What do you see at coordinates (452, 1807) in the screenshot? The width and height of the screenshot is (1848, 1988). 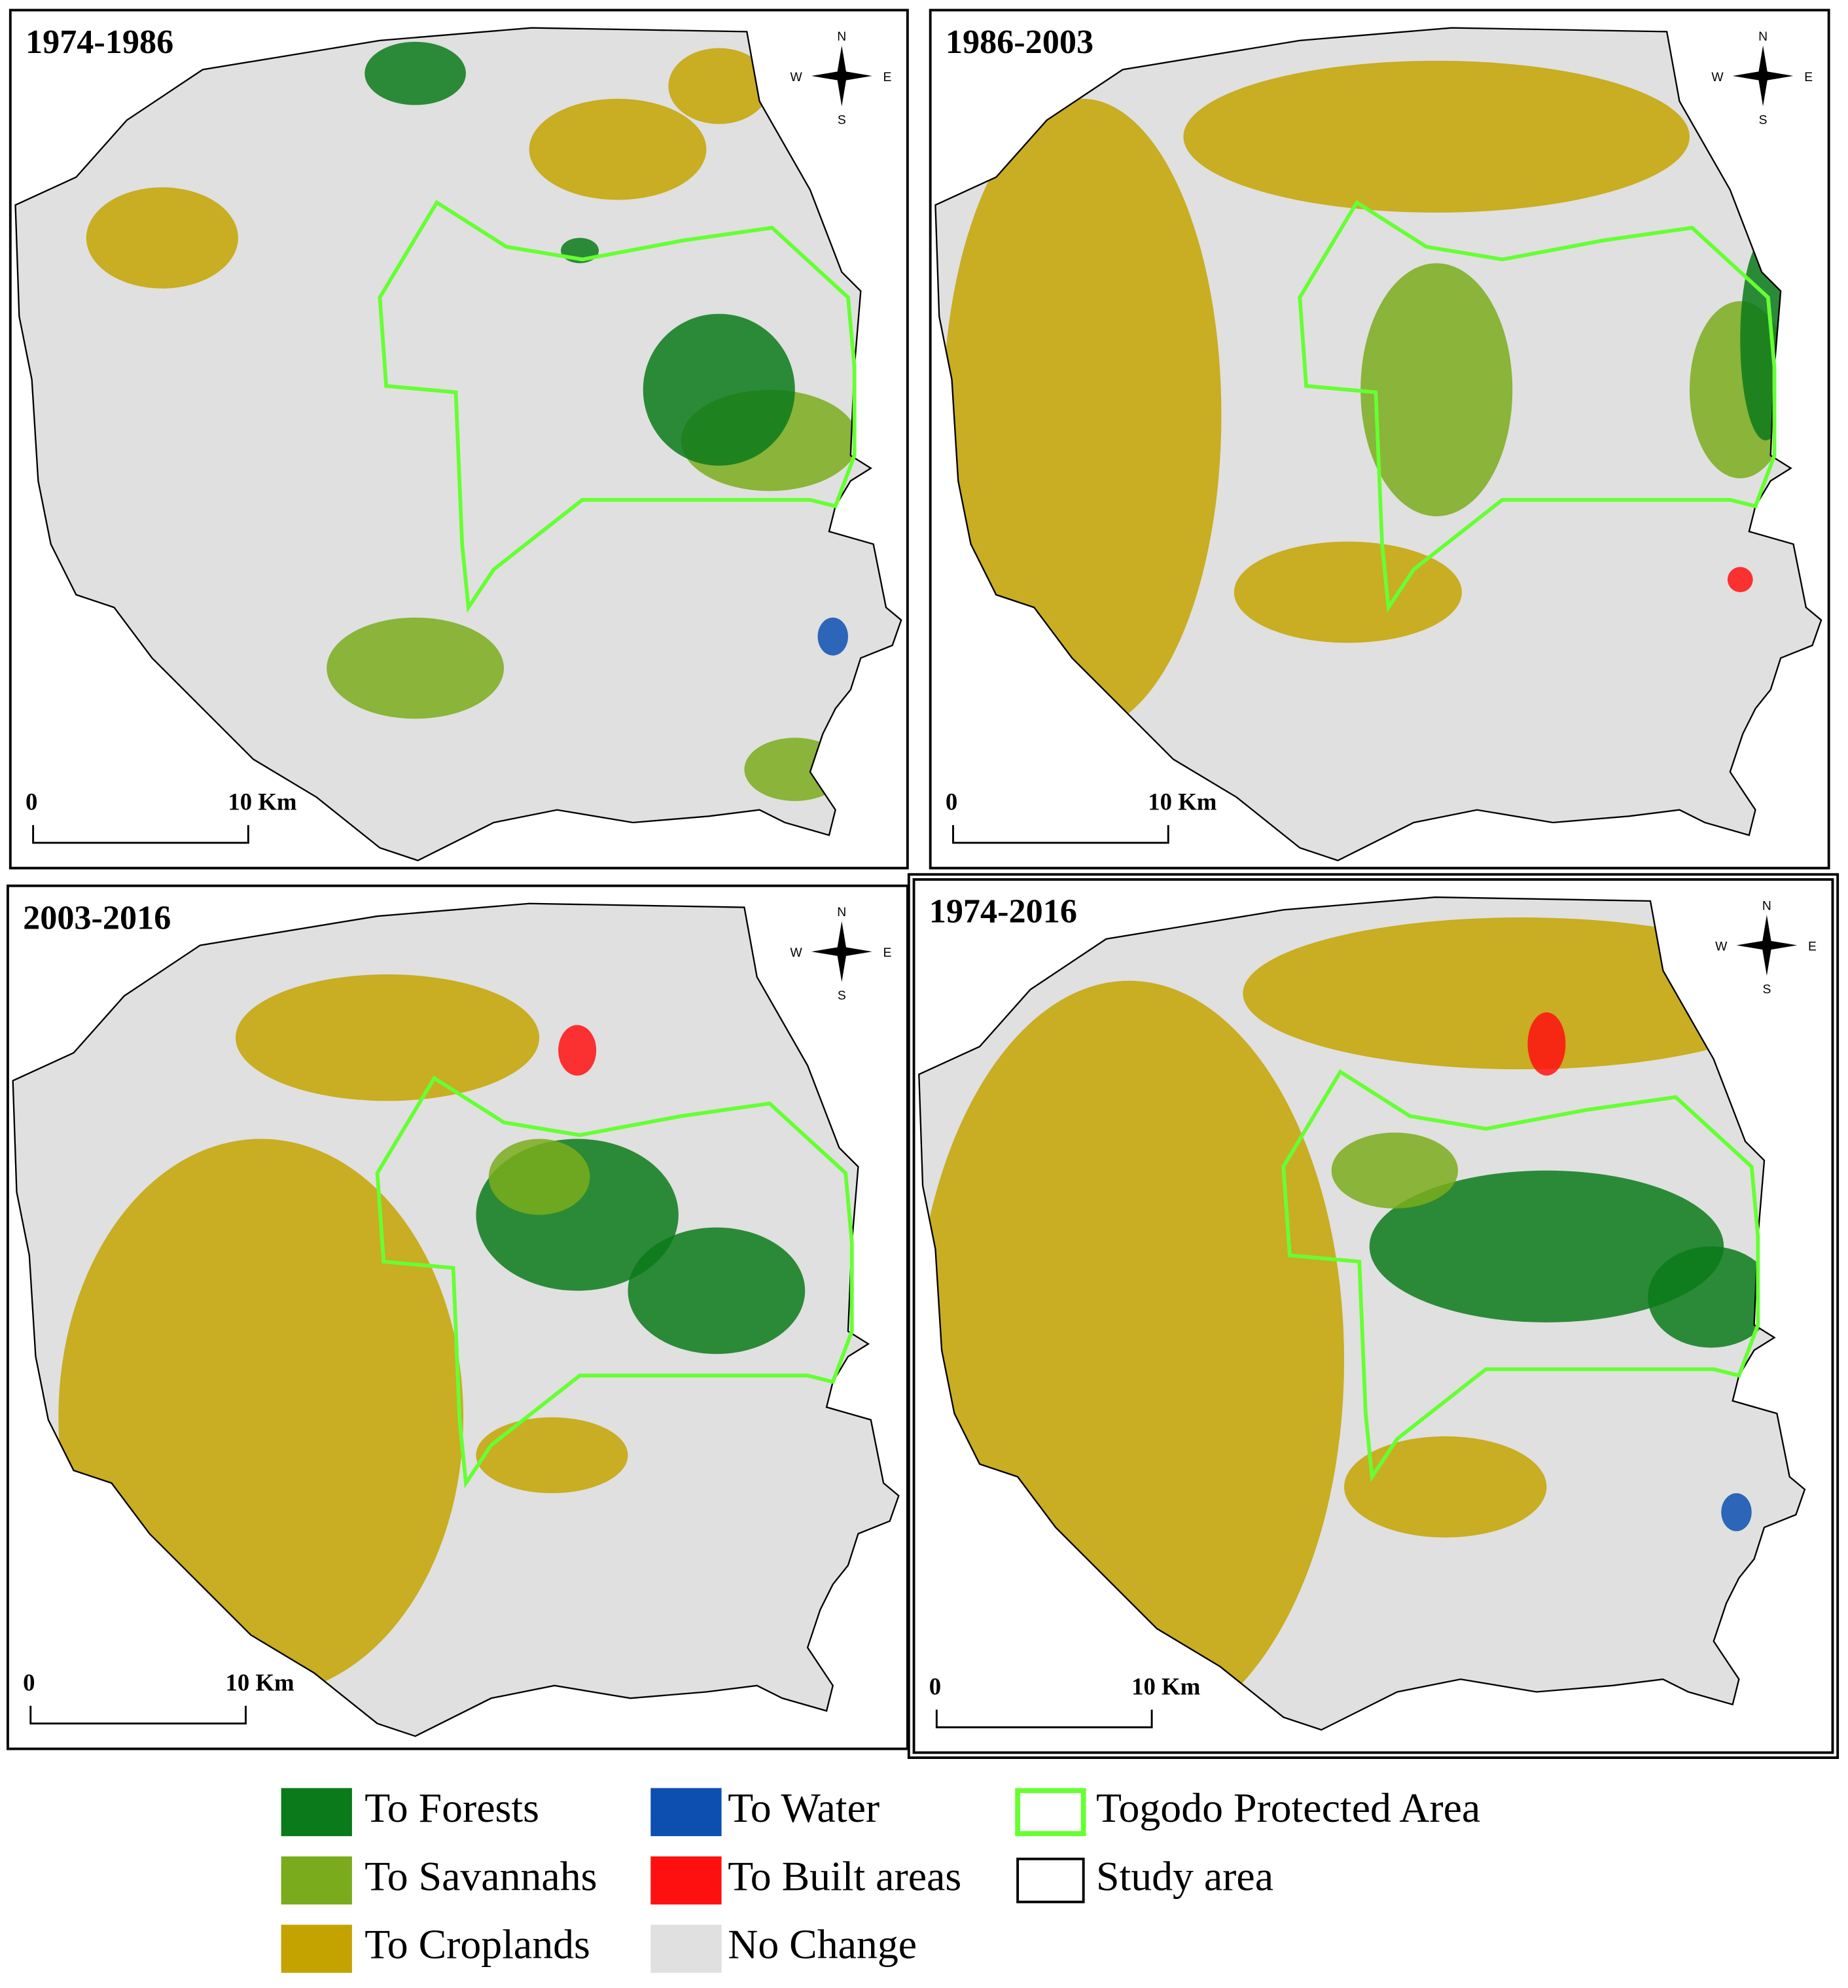 I see `legend-label: To Forests` at bounding box center [452, 1807].